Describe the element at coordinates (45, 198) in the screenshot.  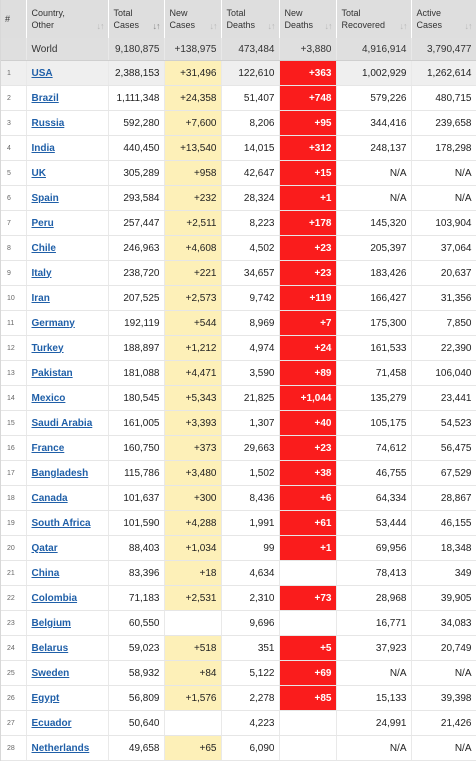
I see `country-link: Spain` at that location.